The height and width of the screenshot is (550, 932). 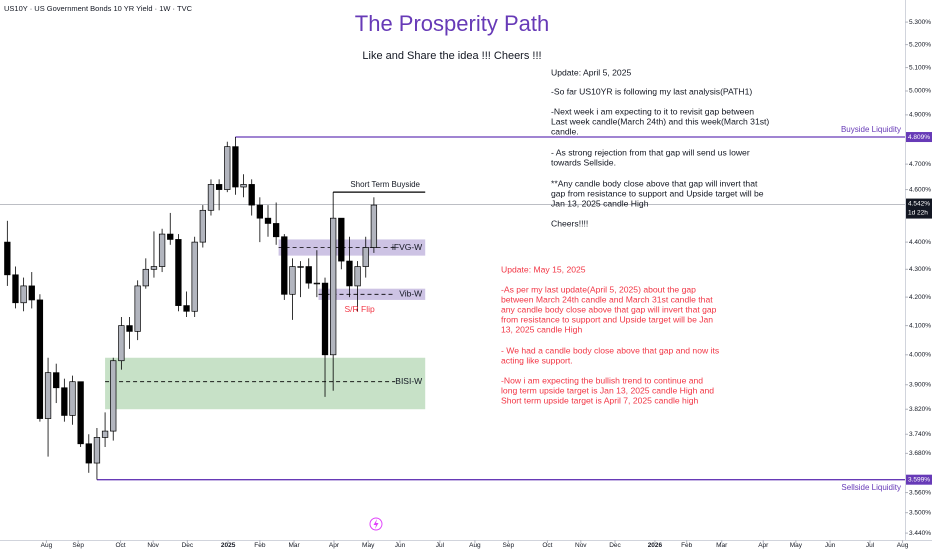 I want to click on y-tick-label: 5.100%, so click(x=920, y=67).